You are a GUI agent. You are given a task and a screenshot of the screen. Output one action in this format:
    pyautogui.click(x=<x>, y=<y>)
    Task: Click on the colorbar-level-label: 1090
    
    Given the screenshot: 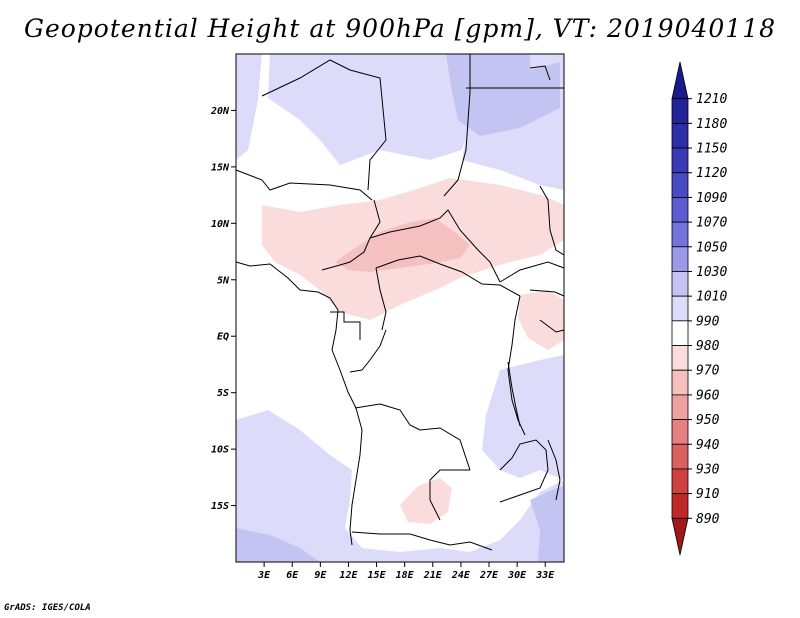 What is the action you would take?
    pyautogui.click(x=711, y=198)
    